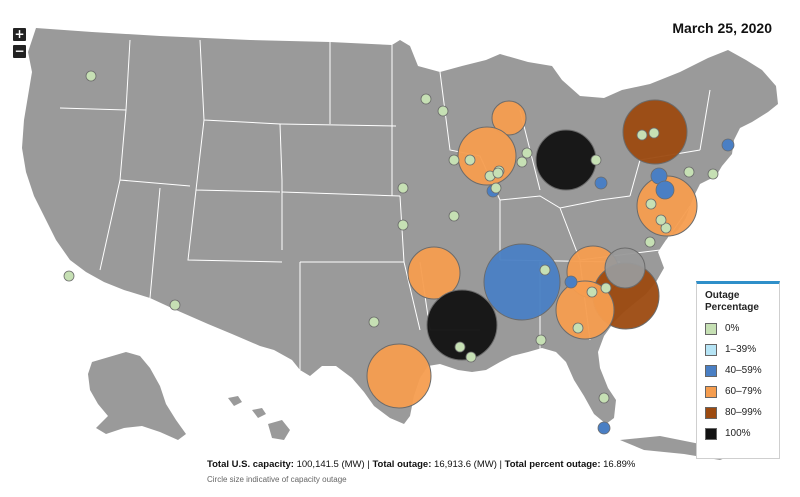 The image size is (800, 497). I want to click on legend-item-3: 60–79%, so click(739, 391).